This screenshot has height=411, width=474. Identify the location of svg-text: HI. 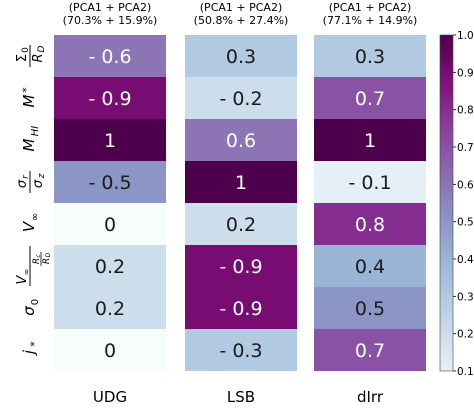
(35, 131).